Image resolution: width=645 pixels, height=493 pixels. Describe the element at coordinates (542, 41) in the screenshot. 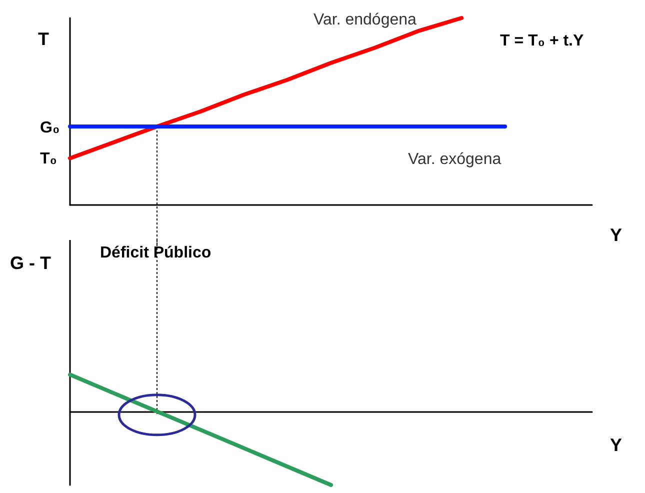

I see `annotation: T = T₀ + t.Y` at that location.